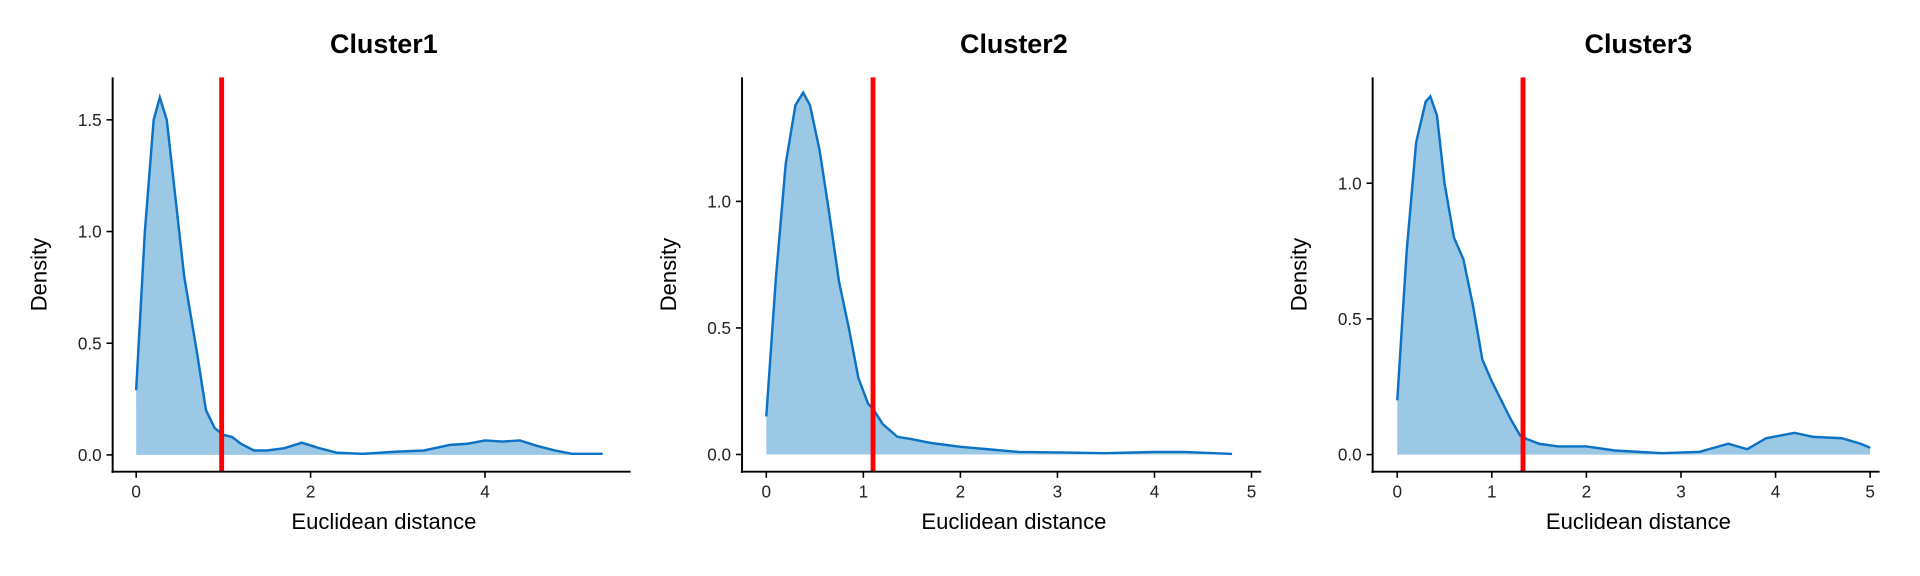 This screenshot has height=576, width=1920. Describe the element at coordinates (90, 120) in the screenshot. I see `y-tick-label: 1.5` at that location.